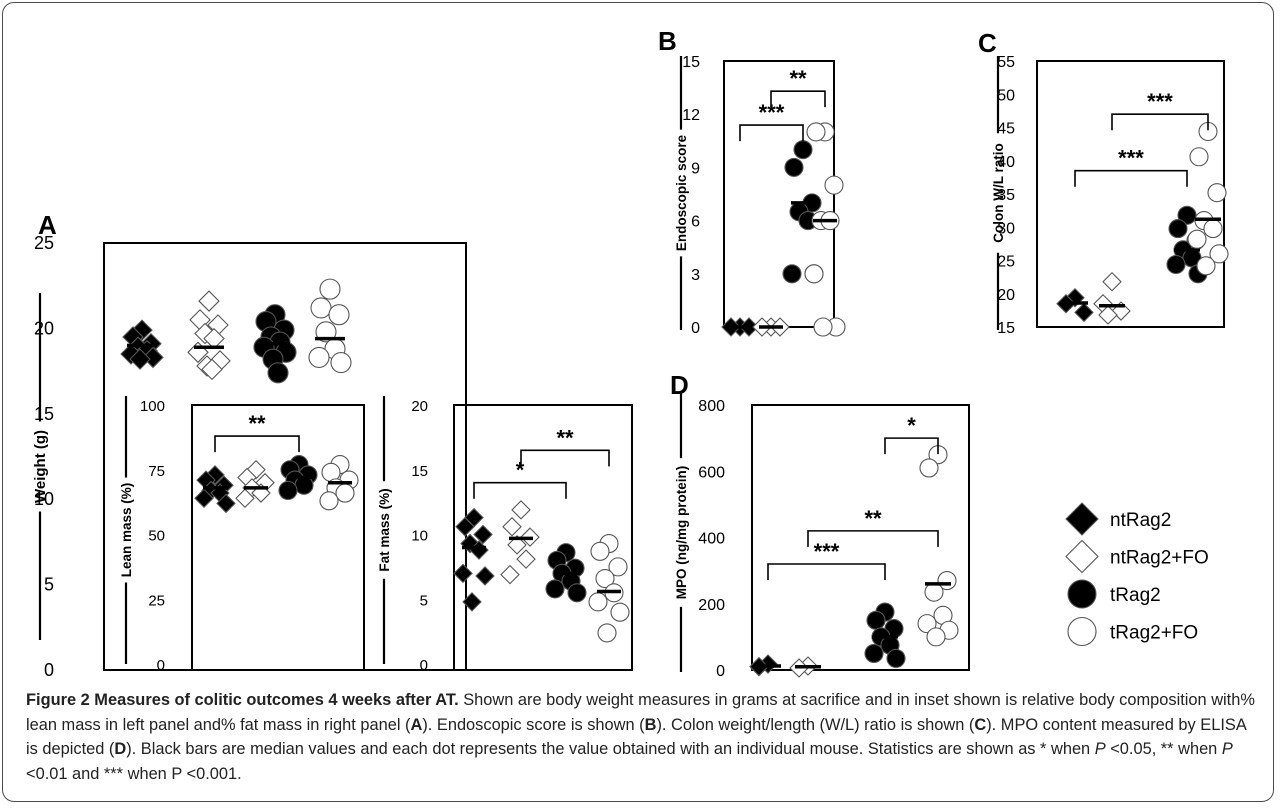 Image resolution: width=1282 pixels, height=808 pixels. I want to click on panel-c-ytick: 50, so click(1006, 95).